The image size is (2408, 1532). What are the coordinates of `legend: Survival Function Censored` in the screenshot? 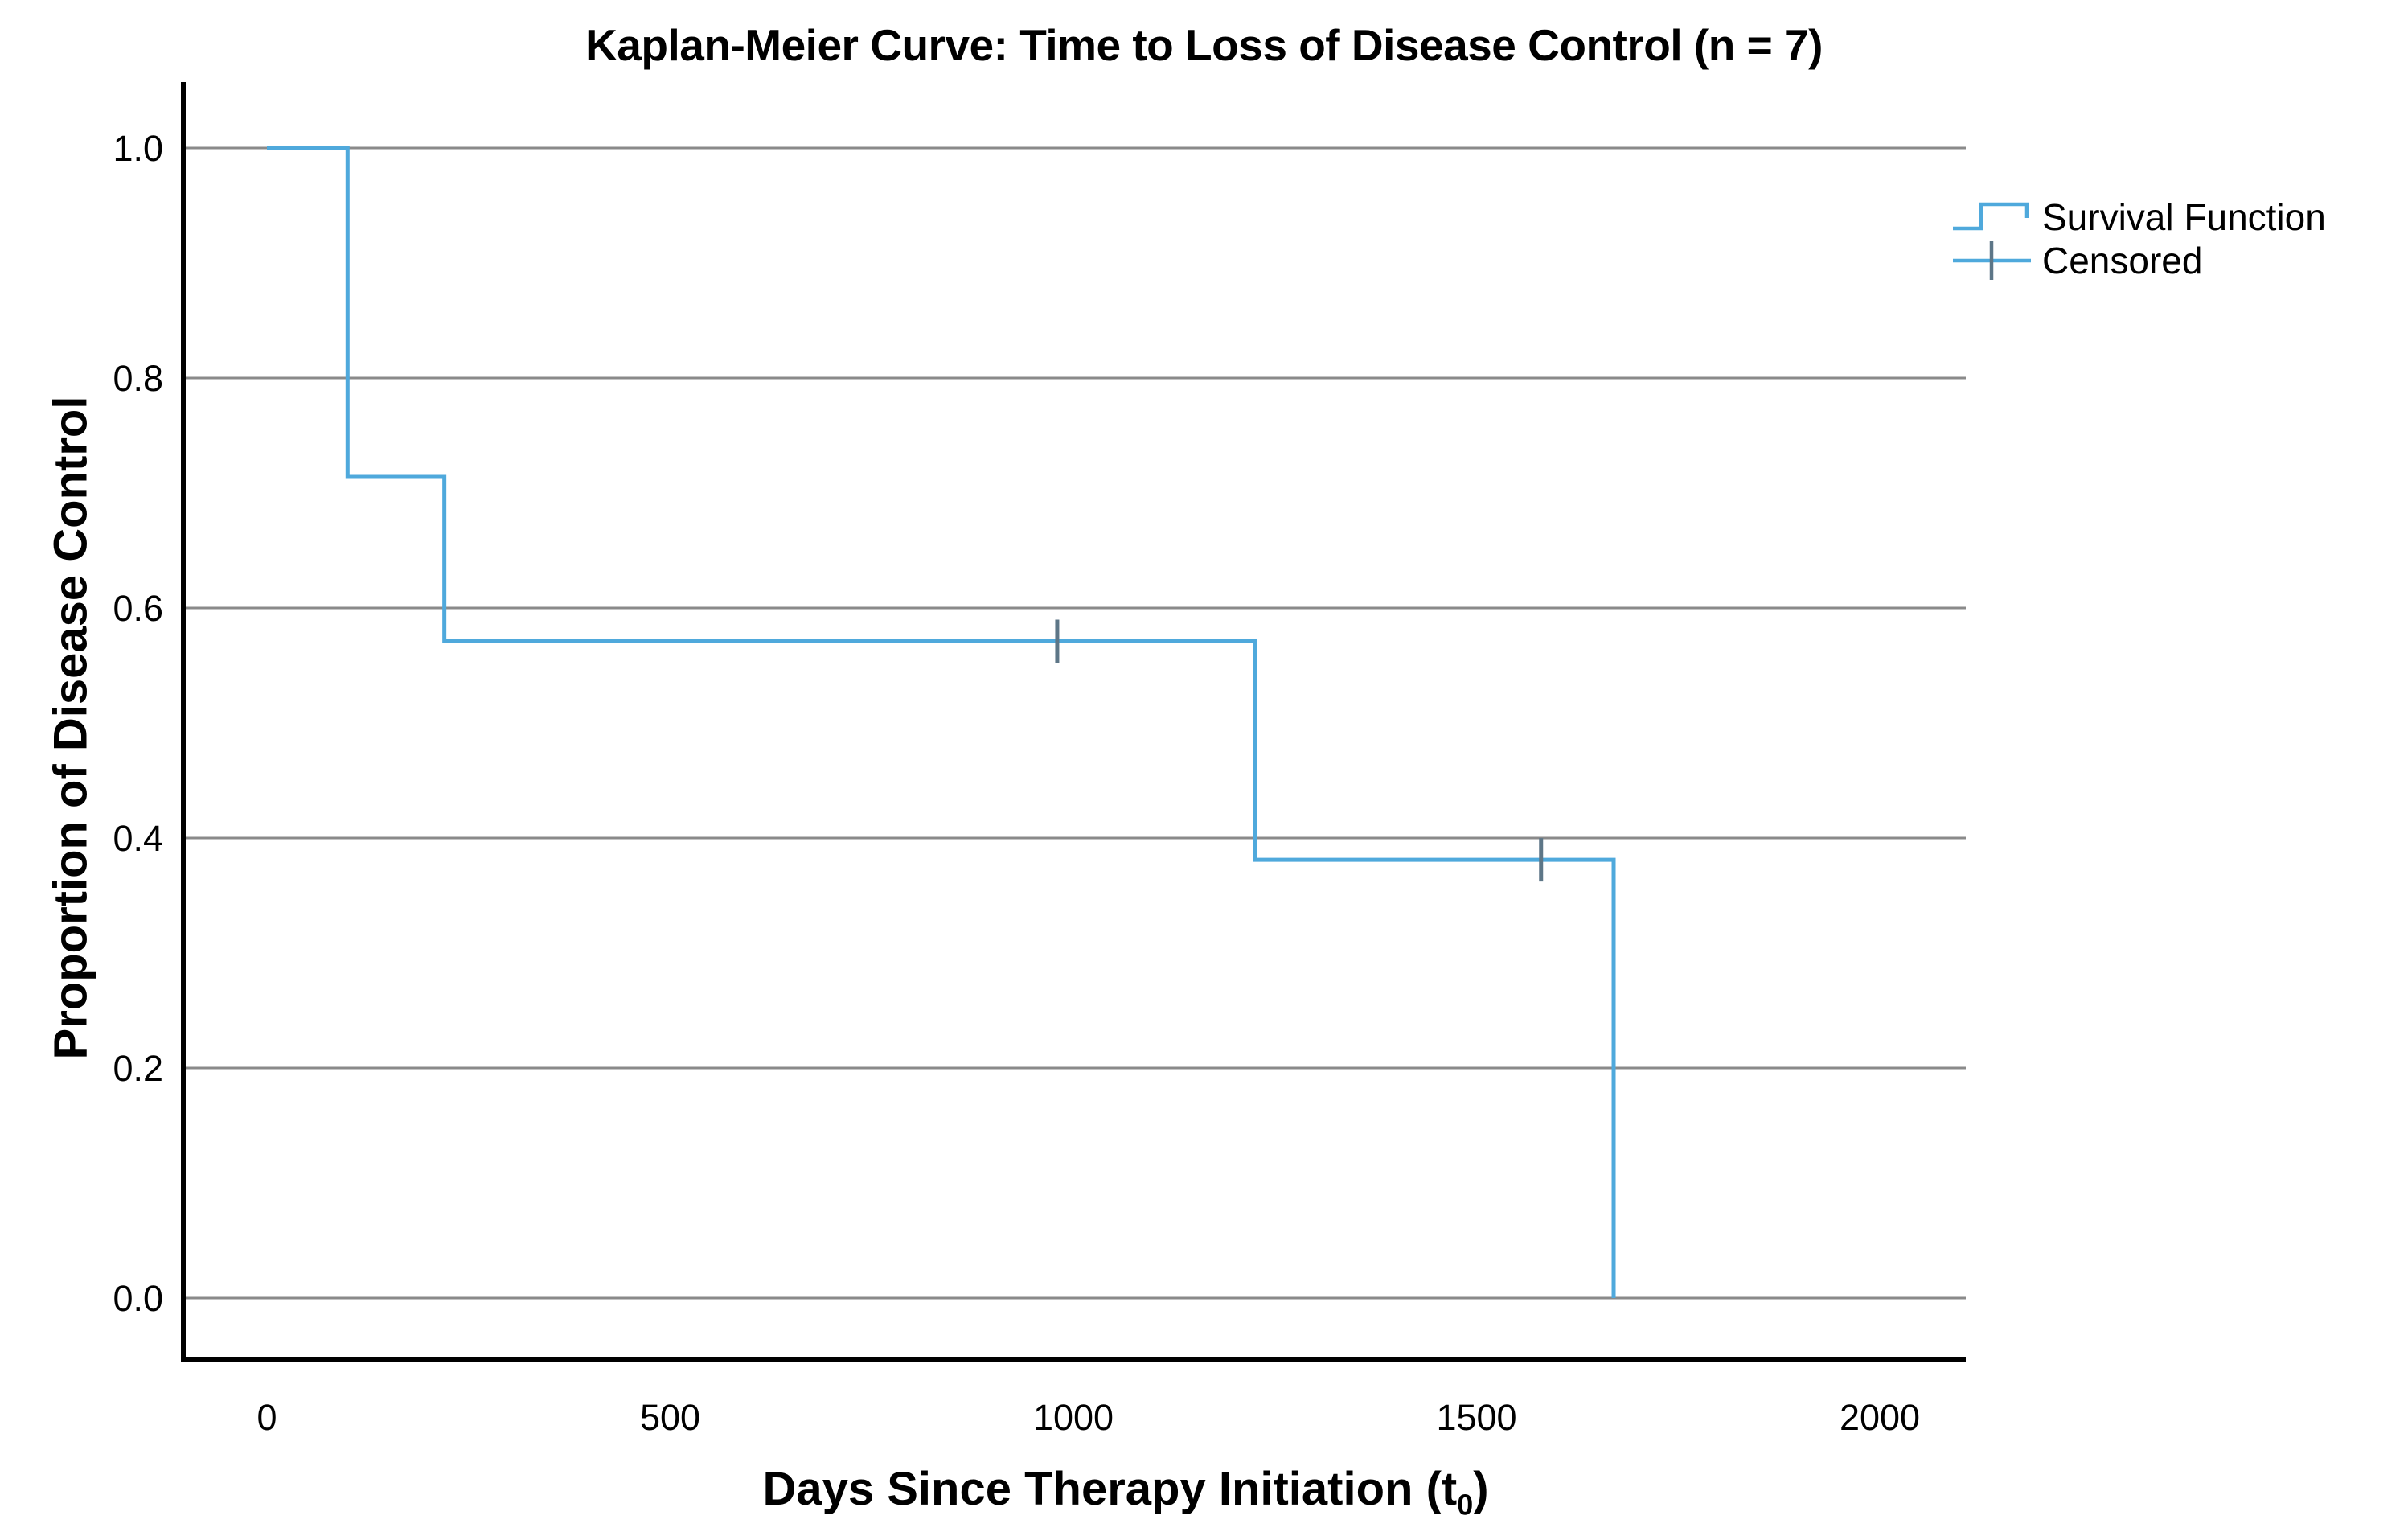 It's located at (2138, 238).